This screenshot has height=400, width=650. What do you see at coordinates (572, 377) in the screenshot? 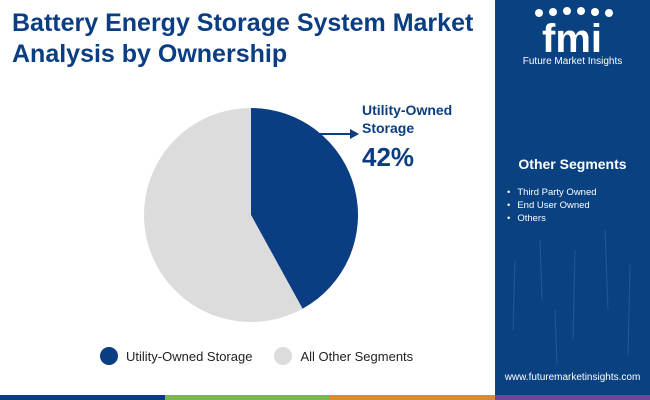
I see `website-url: www.futuremarketinsights.com` at bounding box center [572, 377].